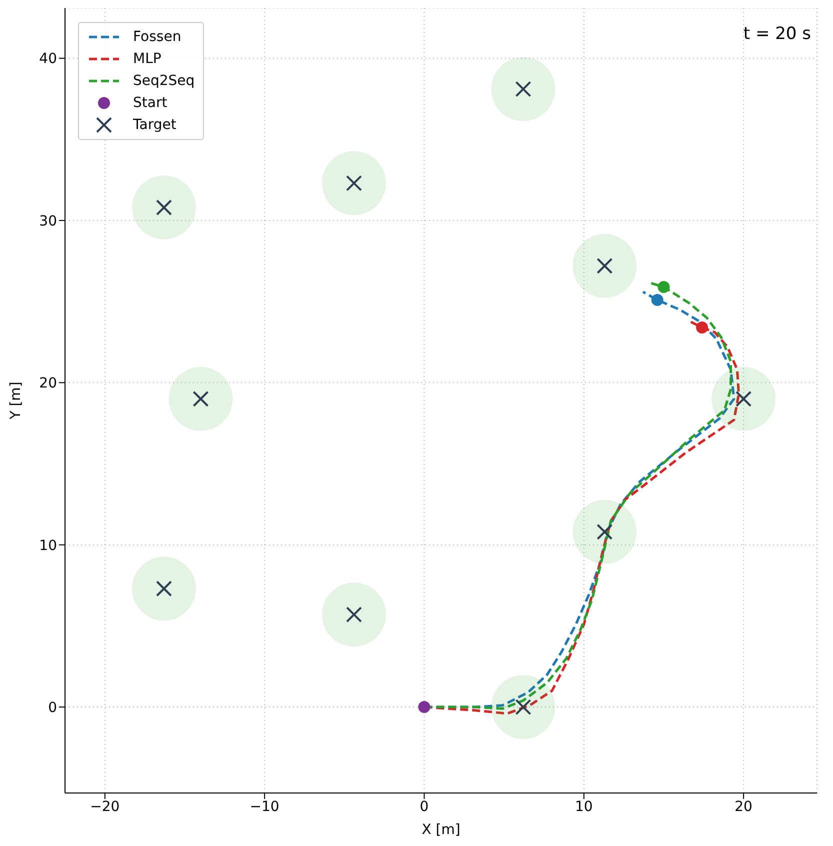  What do you see at coordinates (52, 708) in the screenshot?
I see `y-tick-label: 0` at bounding box center [52, 708].